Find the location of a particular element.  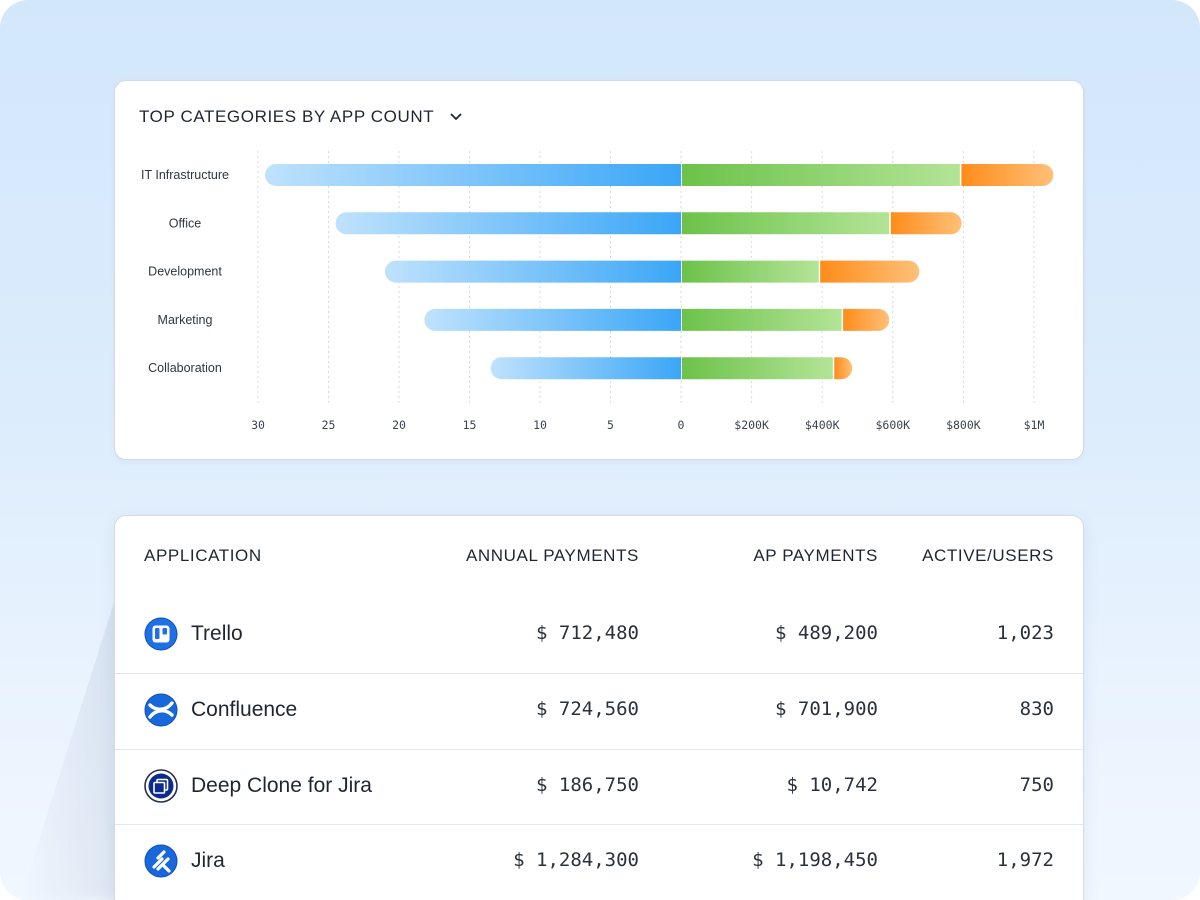

tick-label: $200K is located at coordinates (751, 425).